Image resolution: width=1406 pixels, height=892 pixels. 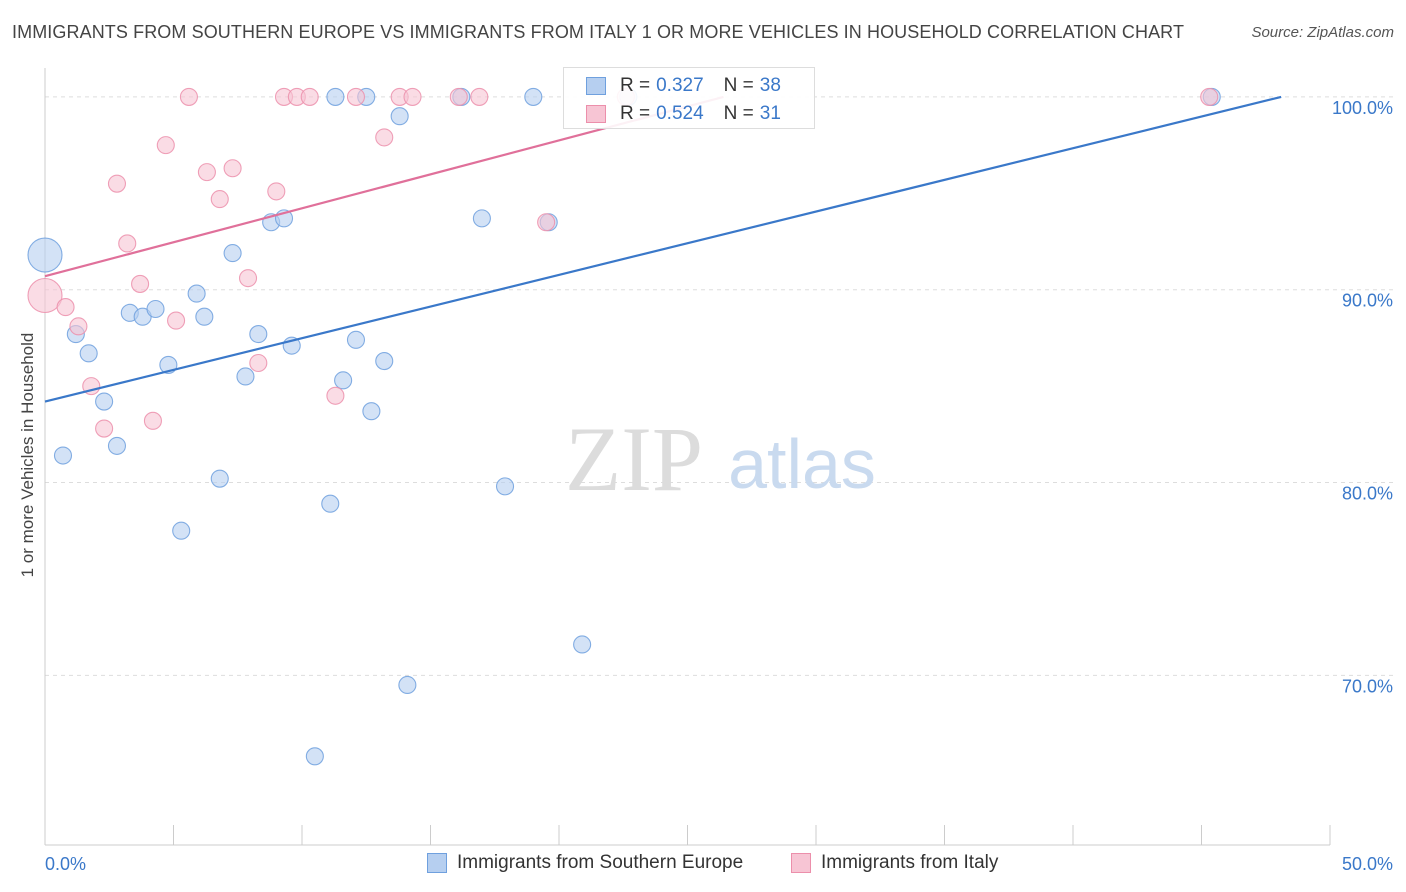 I want to click on legend-n-value: 38, so click(x=770, y=85).